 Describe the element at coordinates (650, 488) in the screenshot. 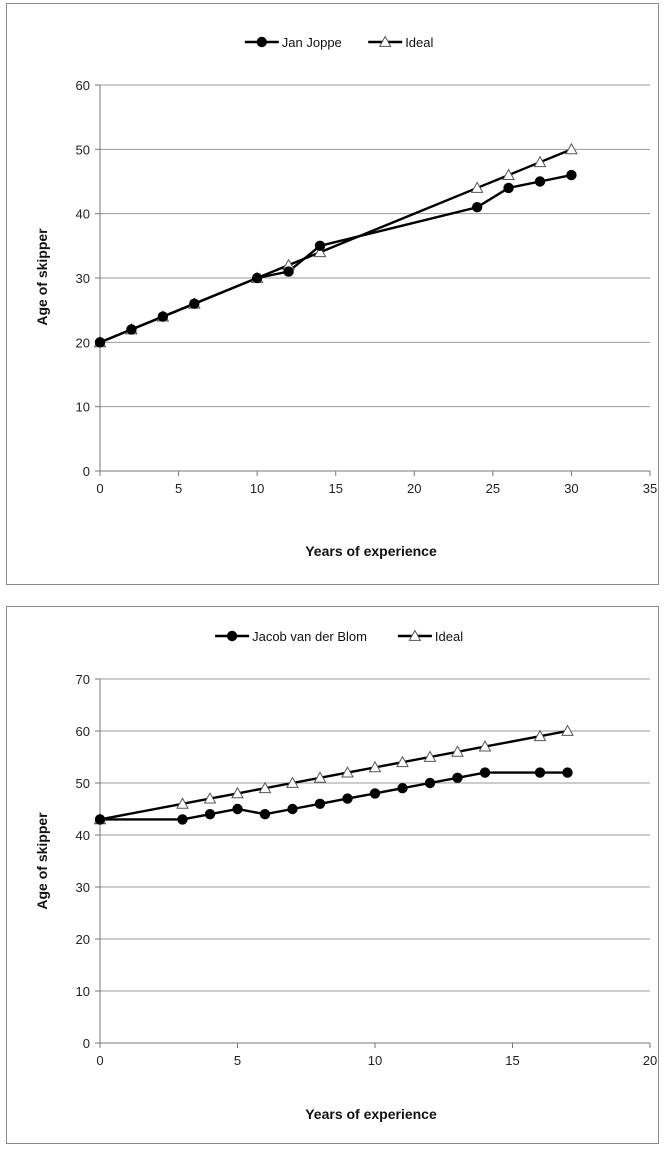

I see `x-tick-label: 35` at that location.